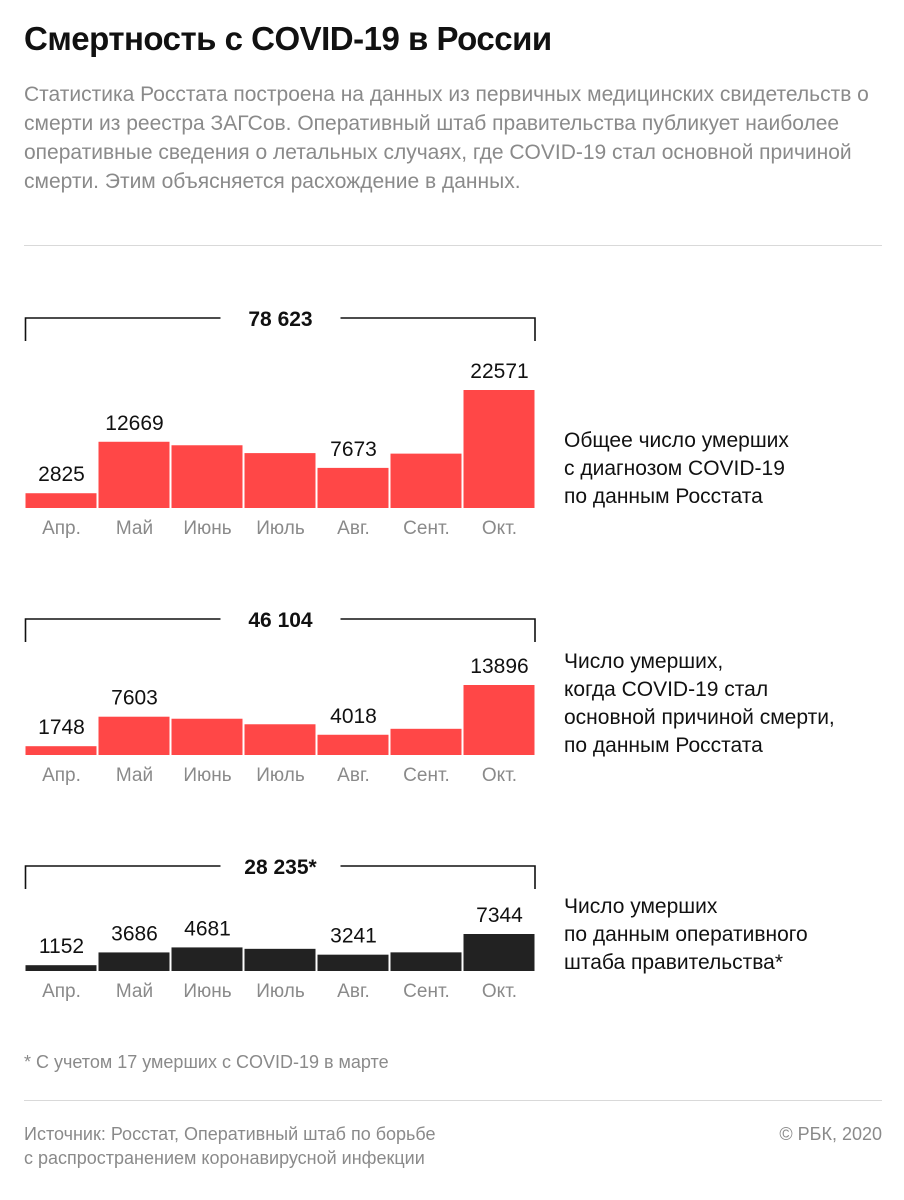  Describe the element at coordinates (61, 474) in the screenshot. I see `bar-value-label: 2825` at that location.